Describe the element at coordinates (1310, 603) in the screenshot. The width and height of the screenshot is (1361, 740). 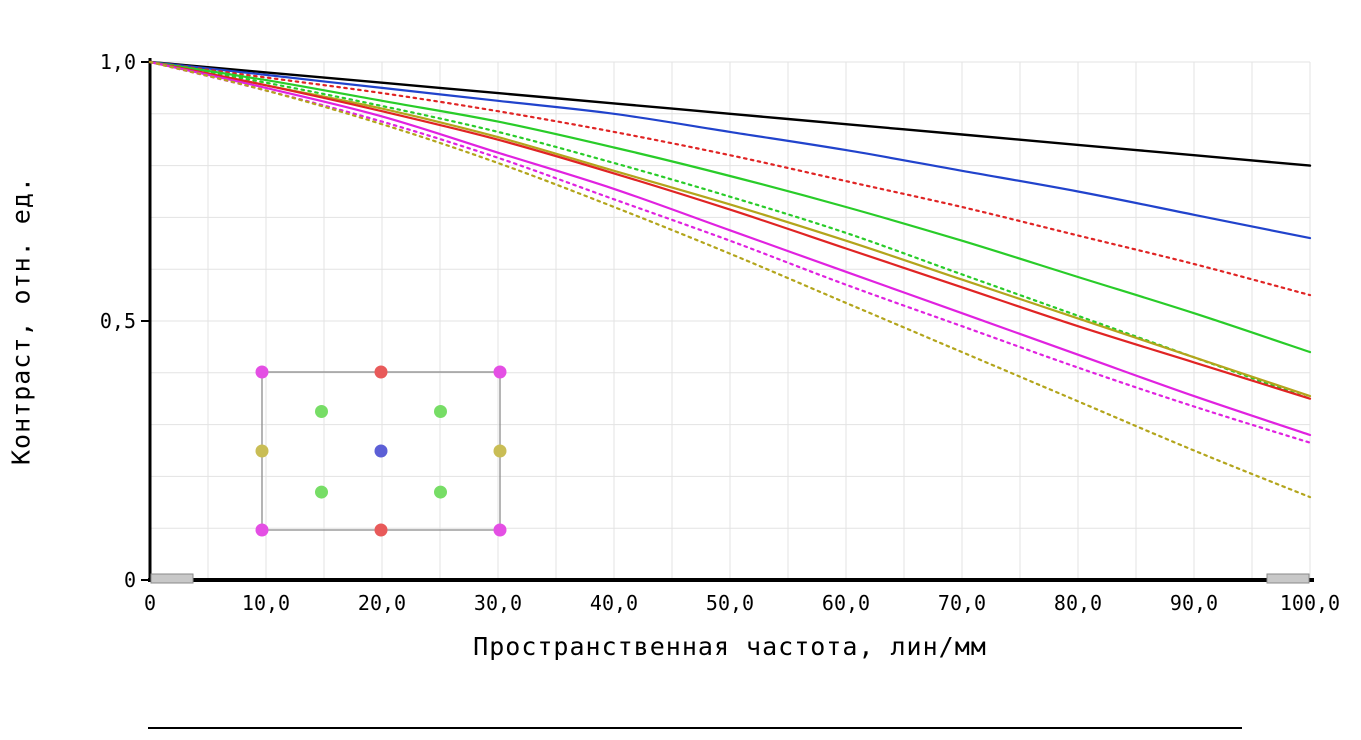
I see `x-tick-label: 100,0` at that location.